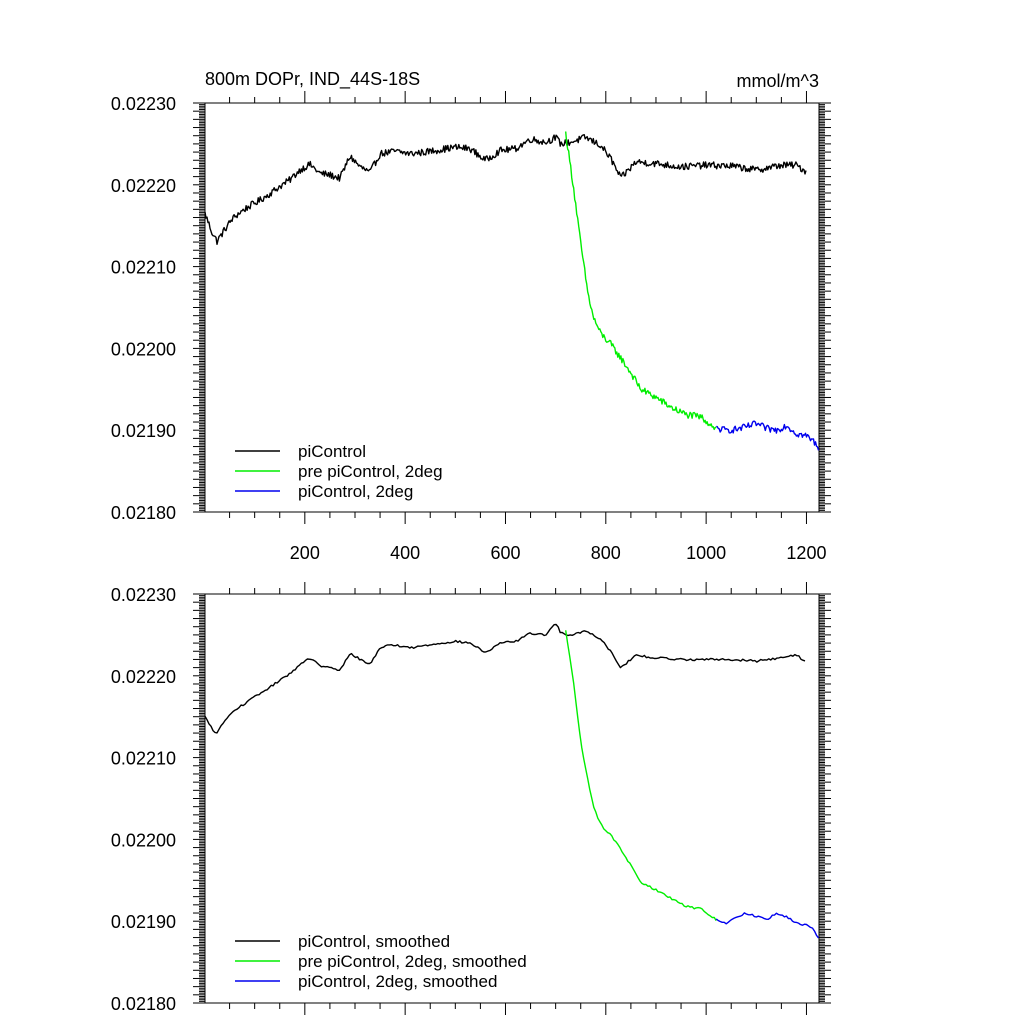  Describe the element at coordinates (778, 81) in the screenshot. I see `units-label: mmol/m^3` at that location.